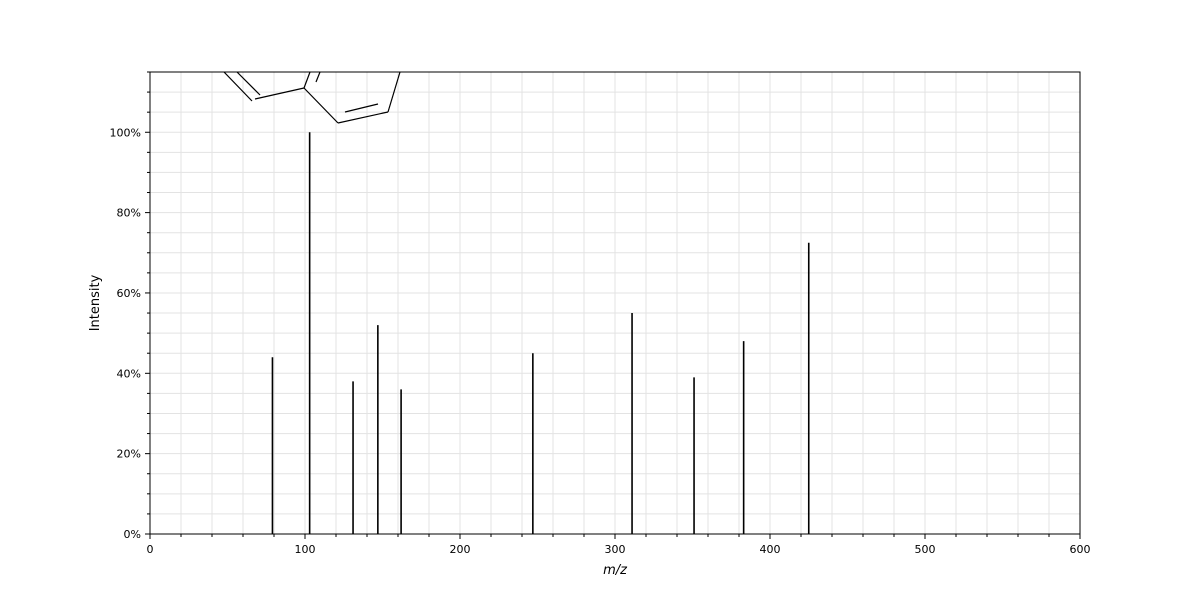 The width and height of the screenshot is (1200, 604). Describe the element at coordinates (305, 549) in the screenshot. I see `x-tick-label: 100` at that location.